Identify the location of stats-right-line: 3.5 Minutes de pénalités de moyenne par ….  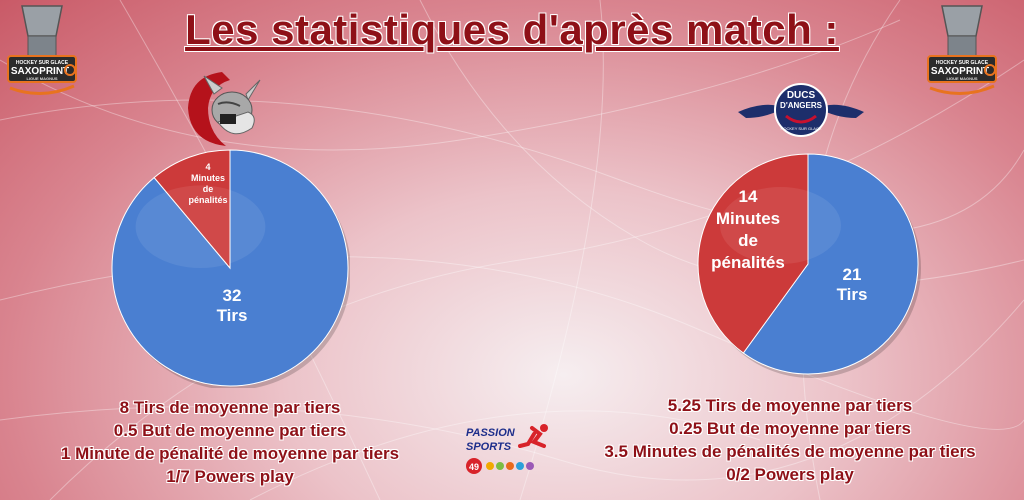
(790, 451).